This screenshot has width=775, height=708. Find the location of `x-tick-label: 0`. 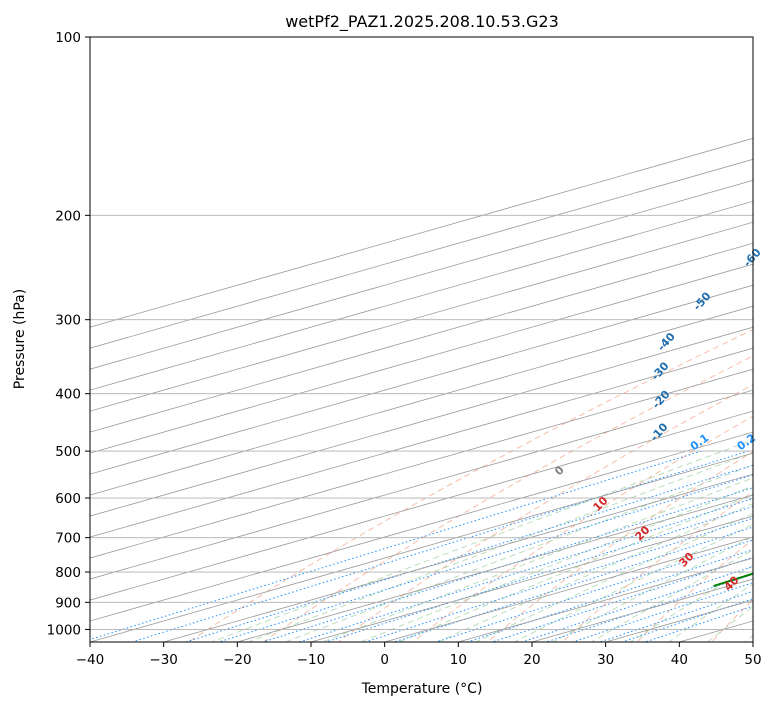

x-tick-label: 0 is located at coordinates (384, 660).